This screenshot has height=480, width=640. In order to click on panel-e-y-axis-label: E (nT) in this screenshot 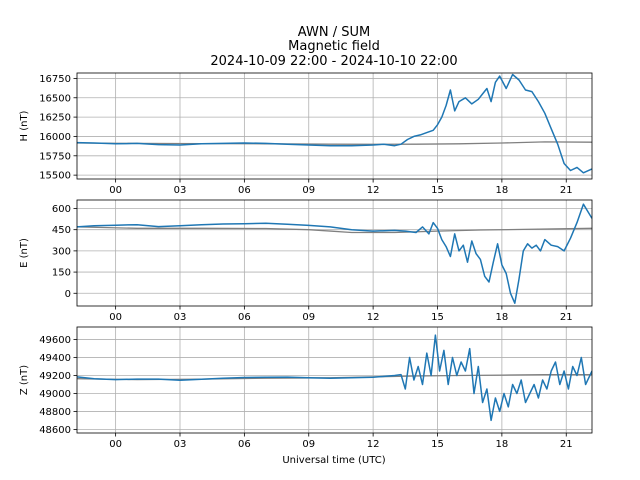, I will do `click(24, 253)`.